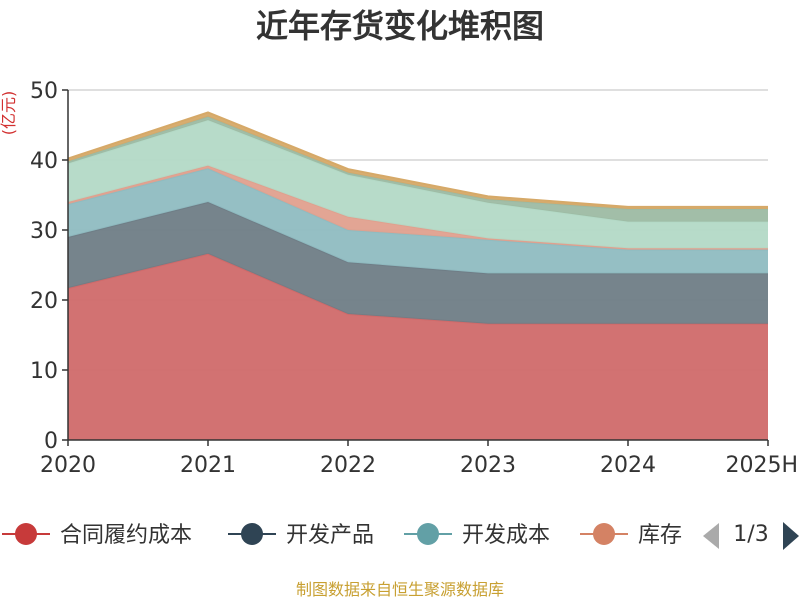  Describe the element at coordinates (44, 91) in the screenshot. I see `y-tick-label: 50` at that location.